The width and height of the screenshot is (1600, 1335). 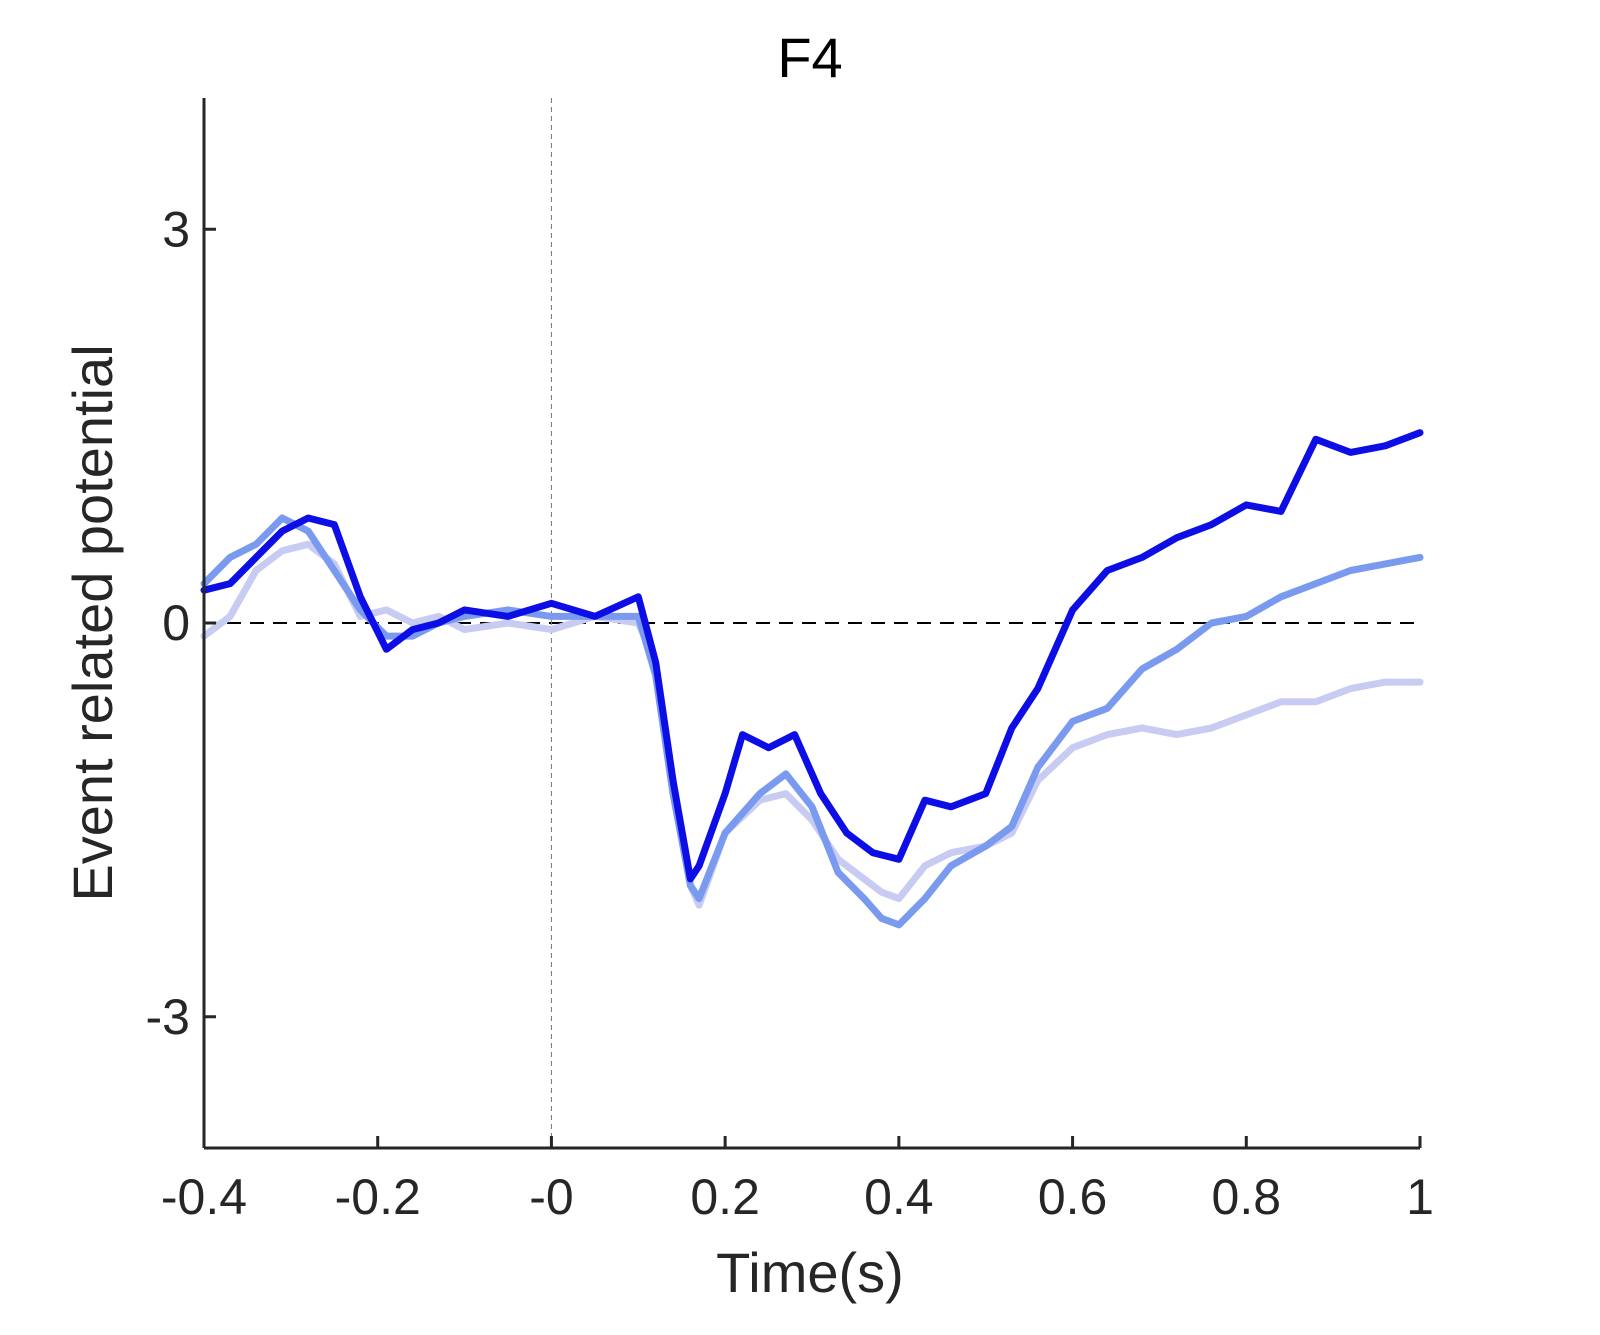 What do you see at coordinates (551, 1197) in the screenshot?
I see `x-tick-label: -0` at bounding box center [551, 1197].